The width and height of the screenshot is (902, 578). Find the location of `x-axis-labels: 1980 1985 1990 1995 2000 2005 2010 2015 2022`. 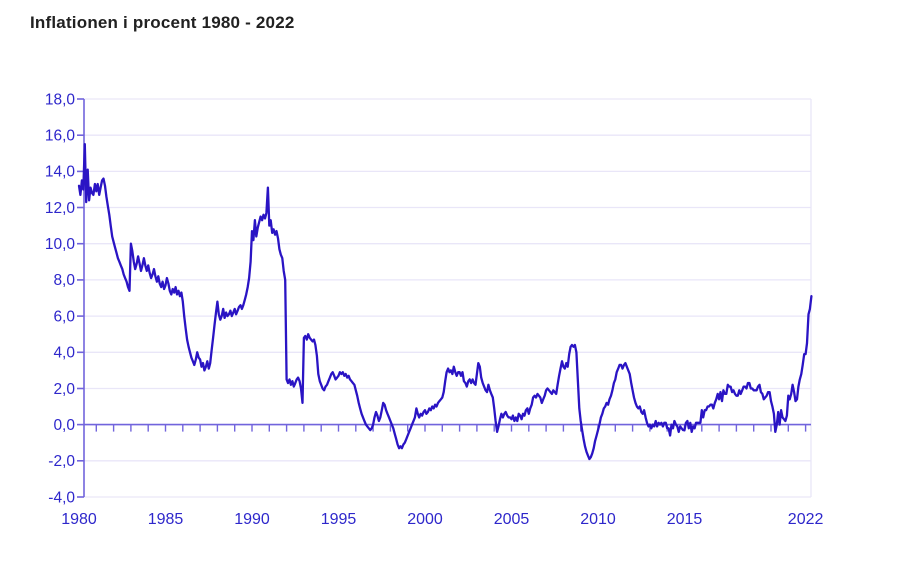

x-axis-labels: 1980 1985 1990 1995 2000 2005 2010 2015 2022 is located at coordinates (442, 519).